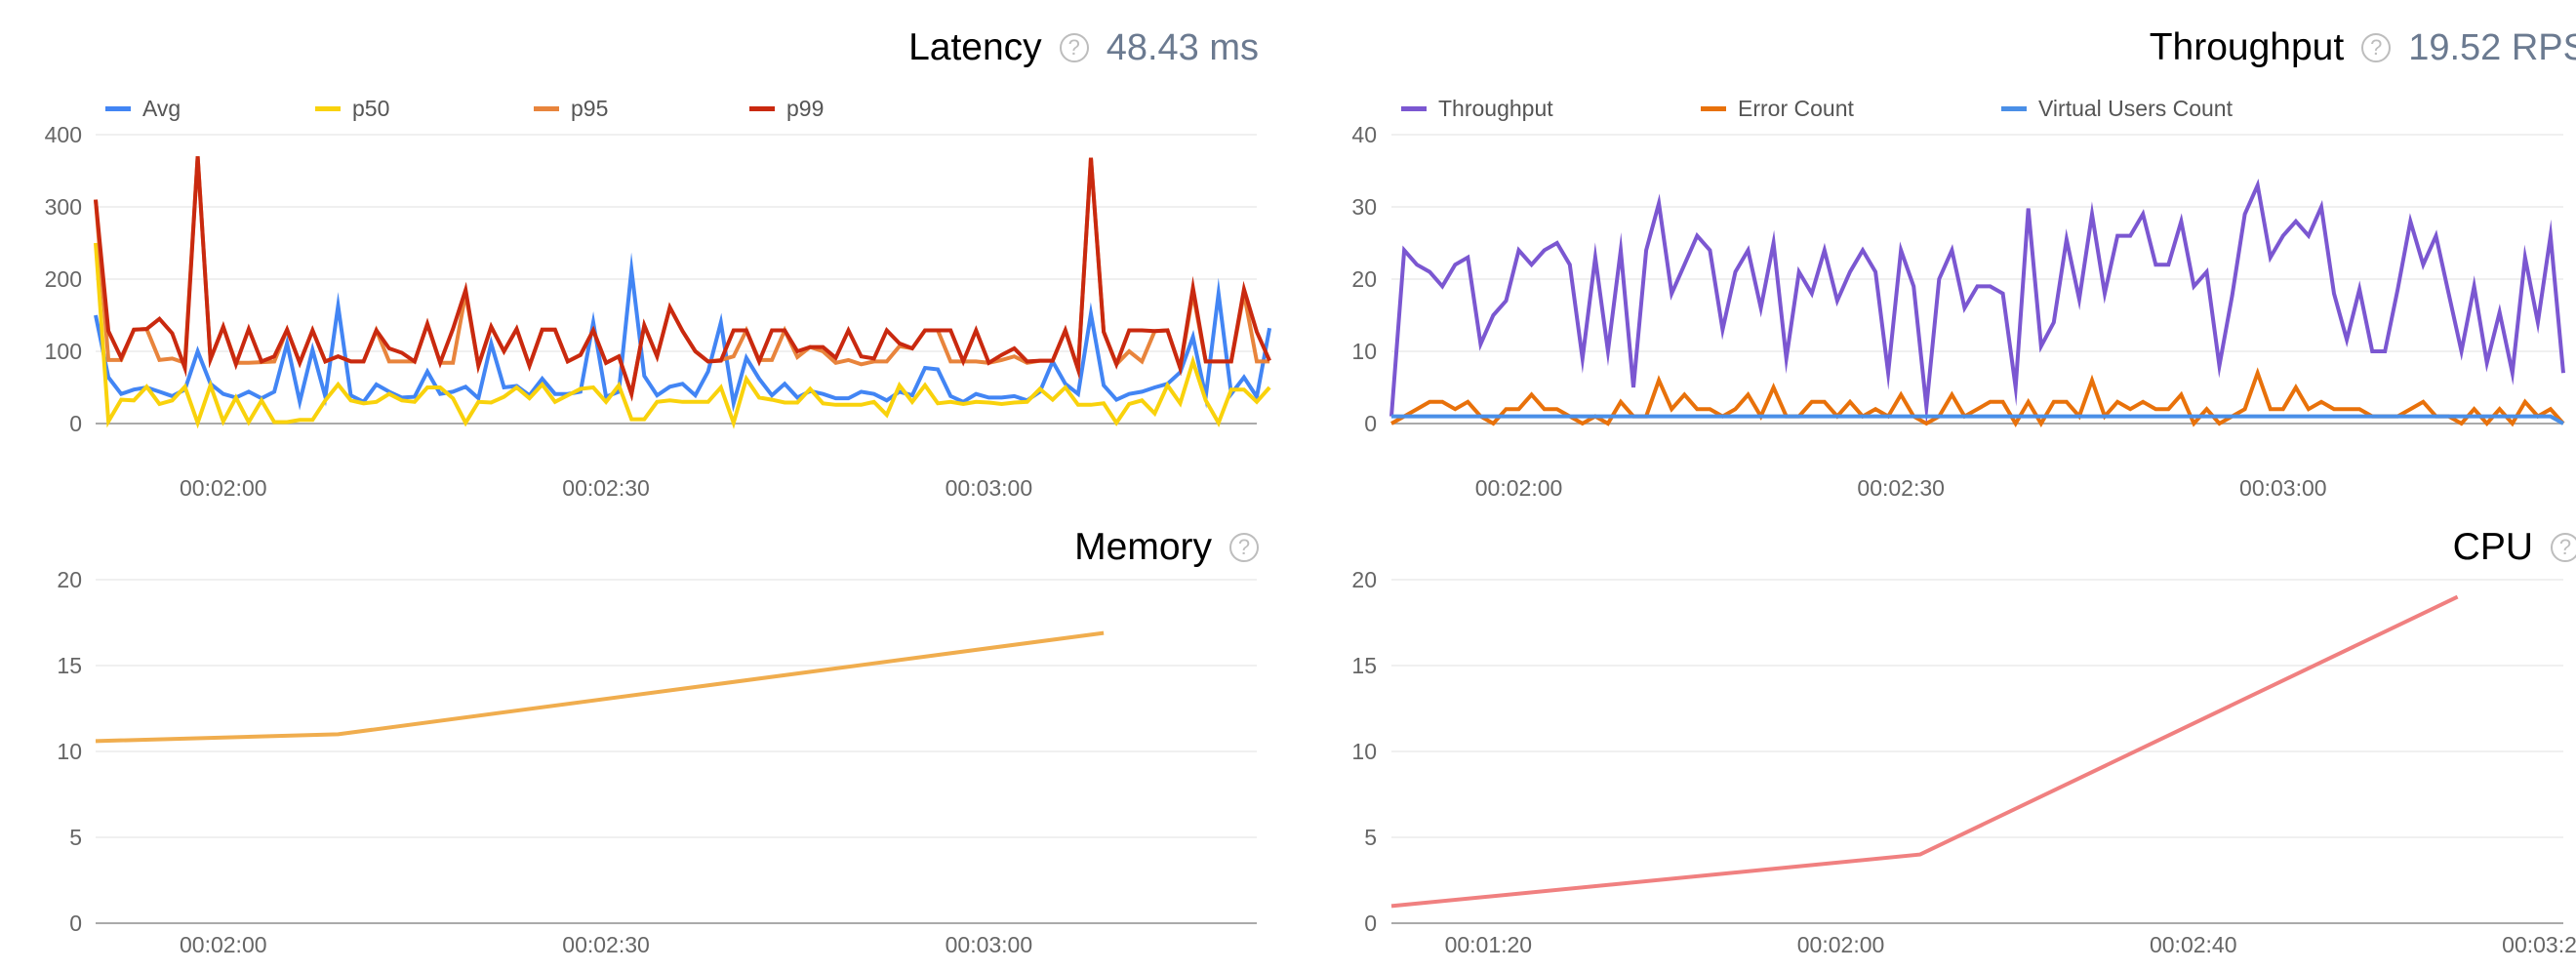  I want to click on cpu-title: CPU, so click(2492, 547).